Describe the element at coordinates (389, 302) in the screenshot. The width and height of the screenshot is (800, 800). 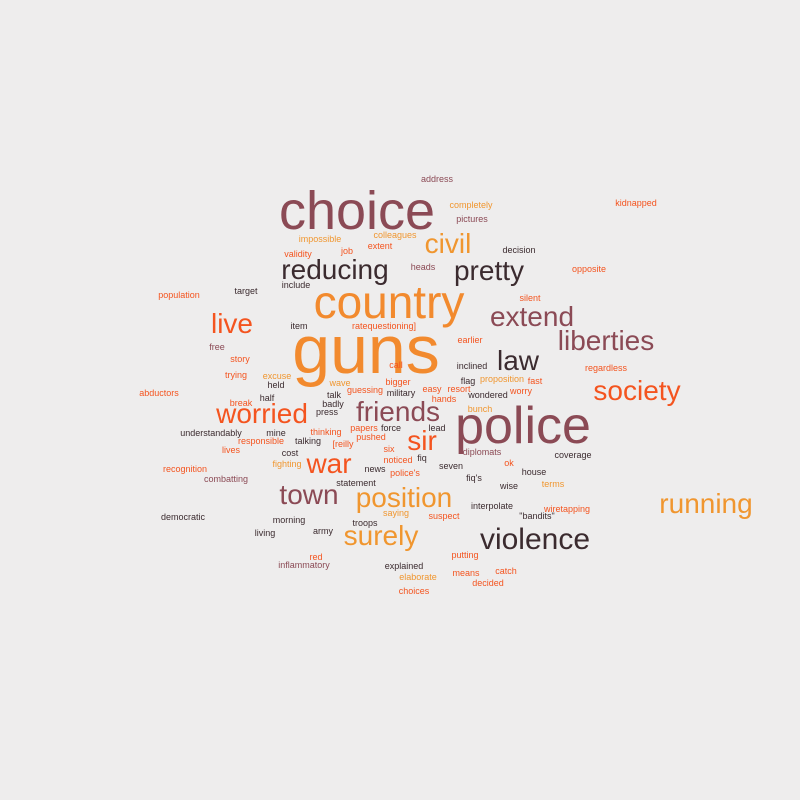
I see `cloud-word: country` at that location.